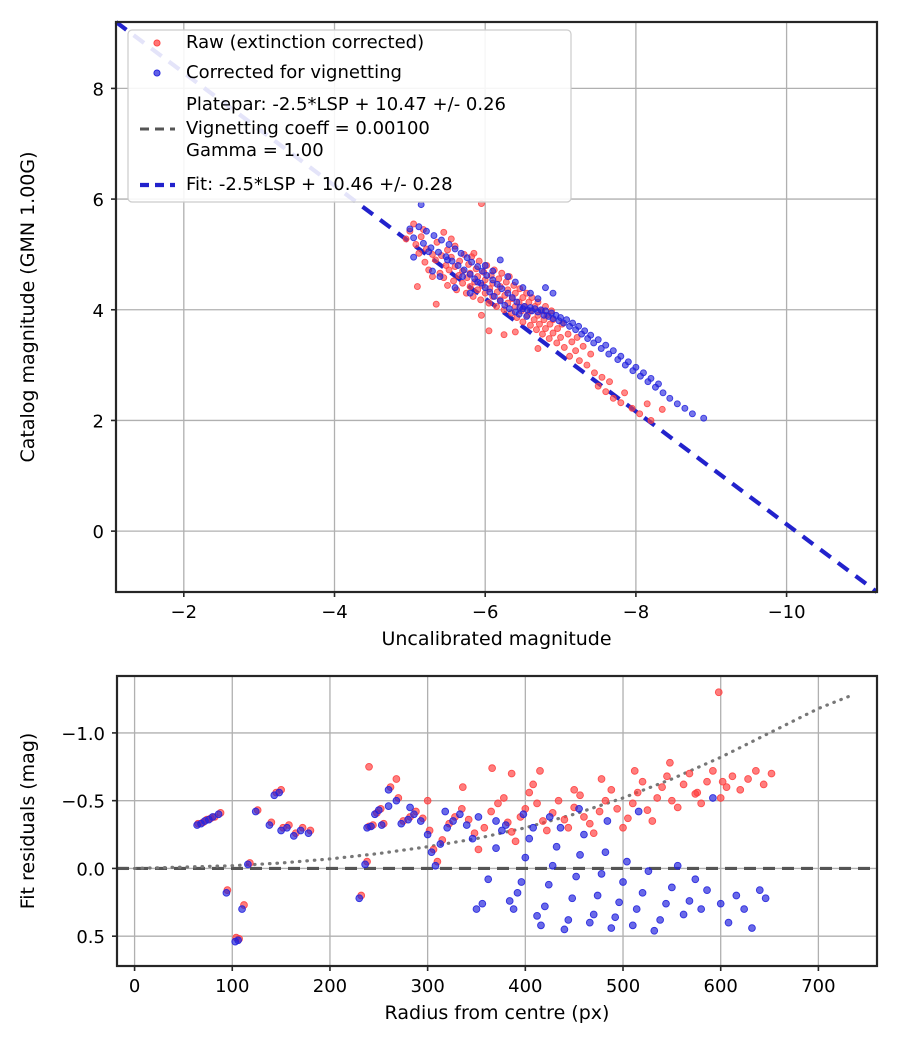 The height and width of the screenshot is (1050, 900). What do you see at coordinates (525, 986) in the screenshot?
I see `xtick-label-bottom: 400` at bounding box center [525, 986].